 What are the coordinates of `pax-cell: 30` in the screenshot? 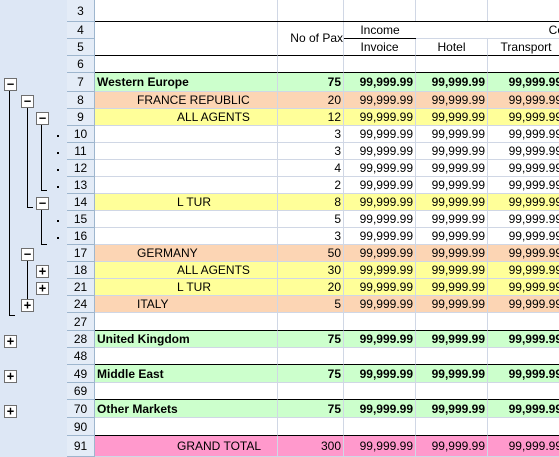 It's located at (311, 270).